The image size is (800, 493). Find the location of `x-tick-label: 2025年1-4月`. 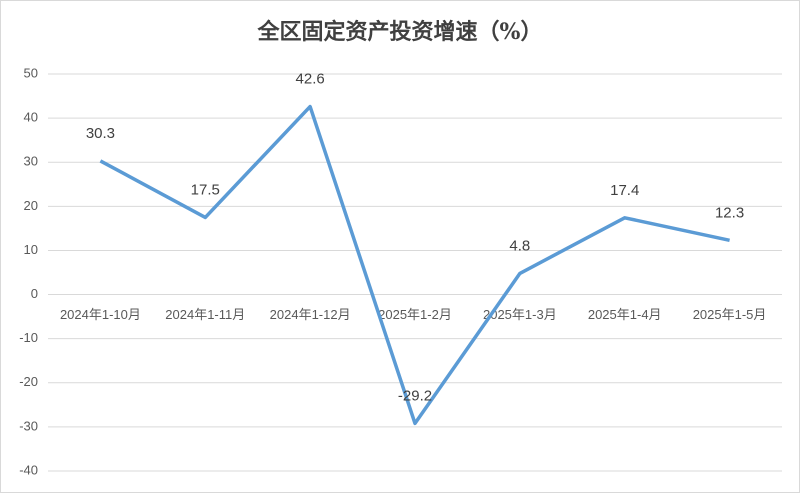

x-tick-label: 2025年1-4月 is located at coordinates (625, 314).